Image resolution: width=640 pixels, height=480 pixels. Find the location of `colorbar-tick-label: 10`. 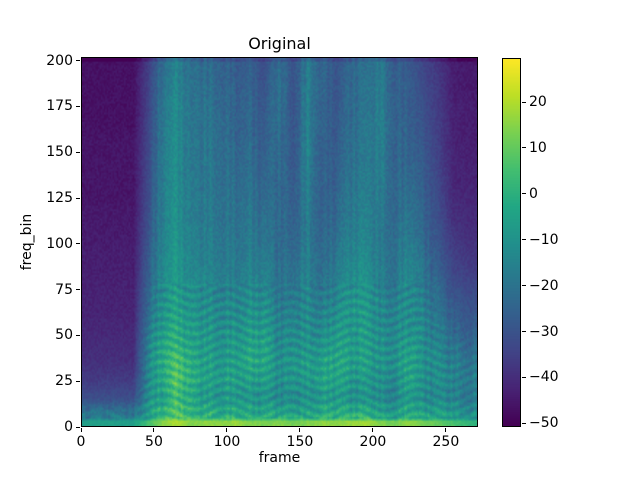

colorbar-tick-label: 10 is located at coordinates (538, 147).